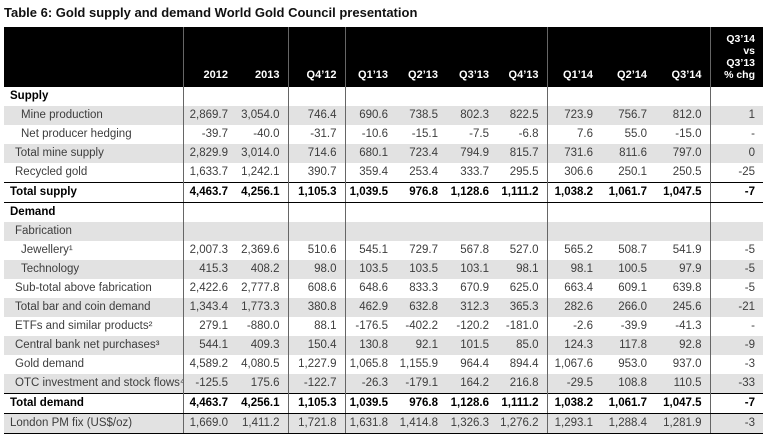 The image size is (765, 440). What do you see at coordinates (209, 345) in the screenshot?
I see `cell-value: 544.1` at bounding box center [209, 345].